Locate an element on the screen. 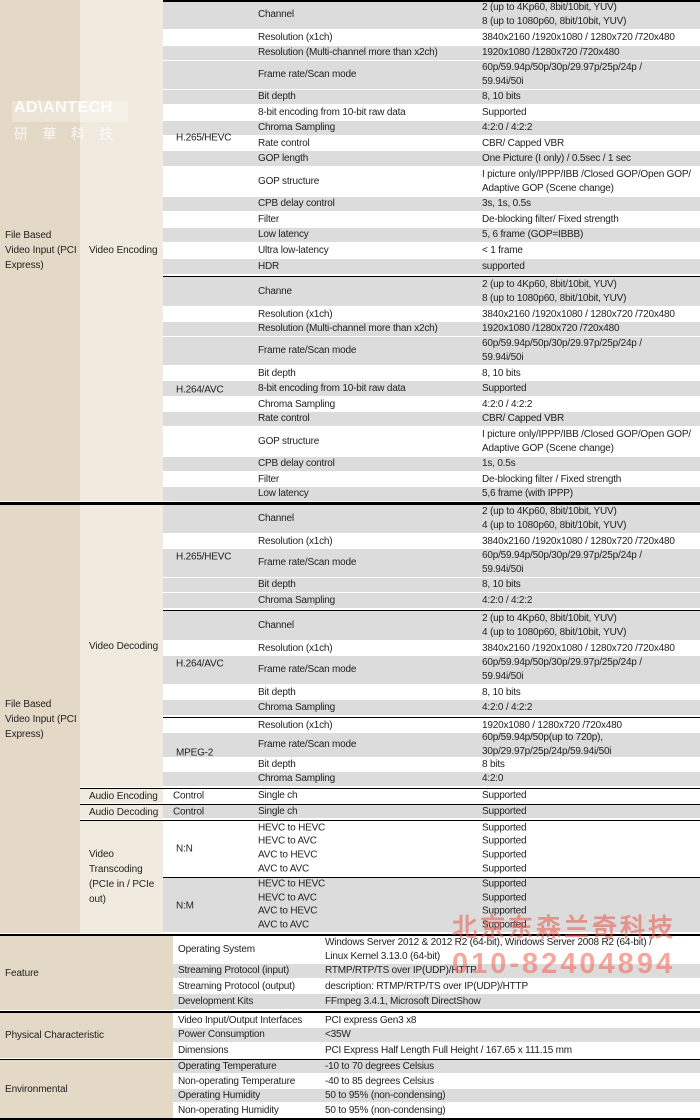 The image size is (700, 1120). spec-row: Power Consumption <35W is located at coordinates (436, 1035).